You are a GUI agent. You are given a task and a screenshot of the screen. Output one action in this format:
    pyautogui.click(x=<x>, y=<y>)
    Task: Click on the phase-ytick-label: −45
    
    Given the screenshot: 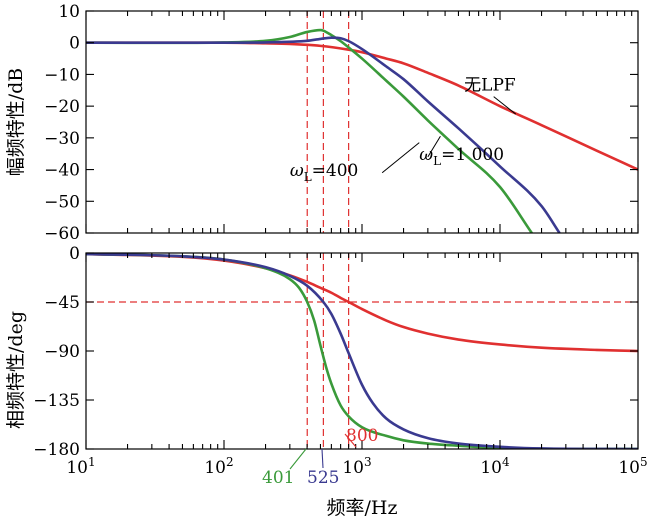 What is the action you would take?
    pyautogui.click(x=62, y=303)
    